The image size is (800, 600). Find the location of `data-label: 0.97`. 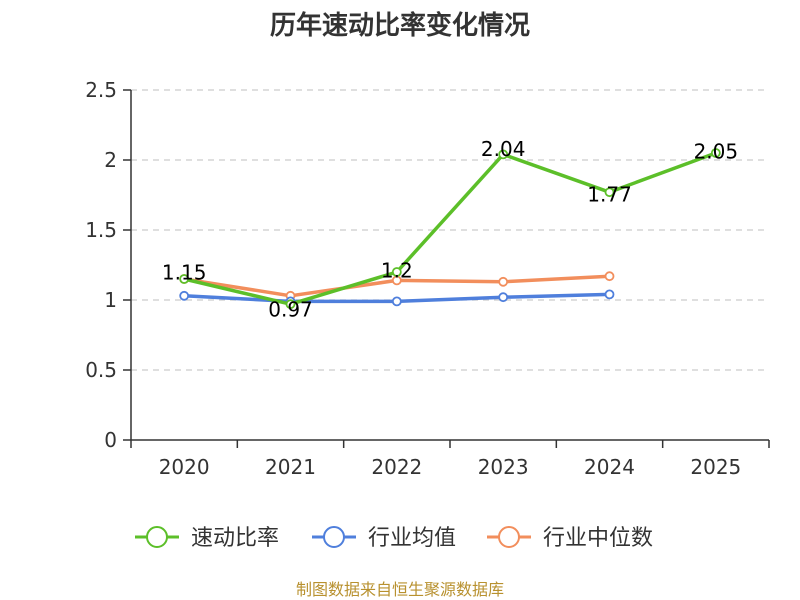

data-label: 0.97 is located at coordinates (290, 310).